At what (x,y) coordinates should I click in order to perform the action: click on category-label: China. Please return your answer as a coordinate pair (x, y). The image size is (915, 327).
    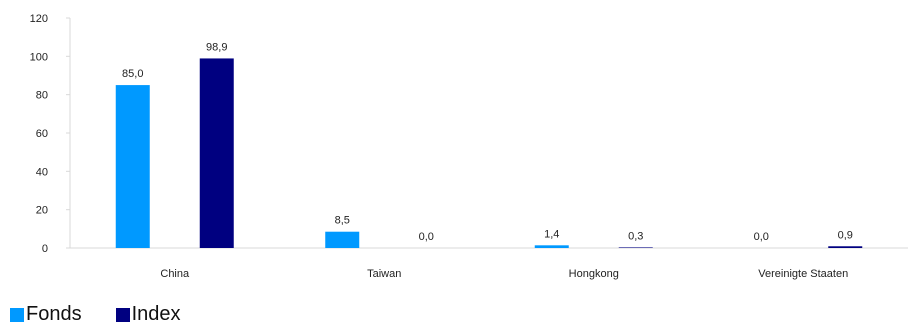
    Looking at the image, I should click on (175, 274).